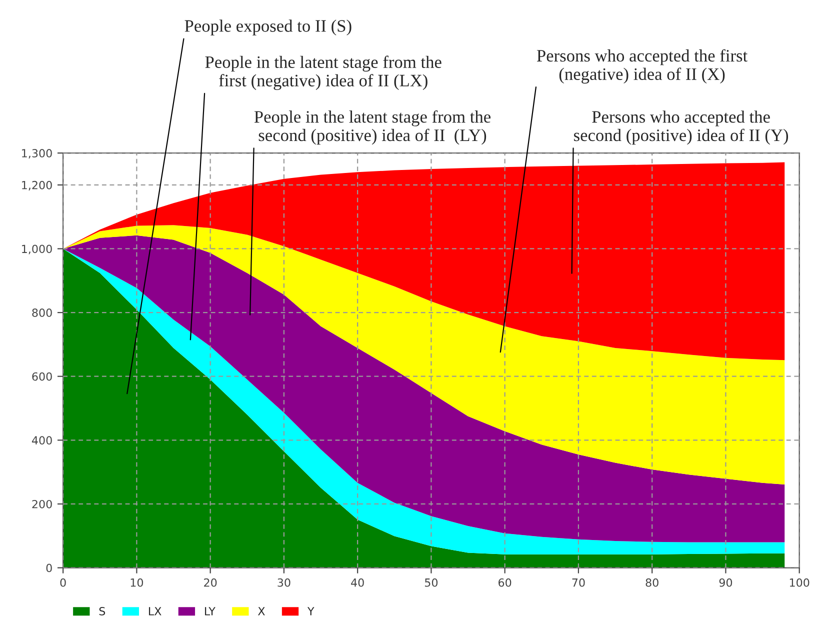 The width and height of the screenshot is (819, 643). What do you see at coordinates (37, 185) in the screenshot?
I see `y-tick-label: 1,200` at bounding box center [37, 185].